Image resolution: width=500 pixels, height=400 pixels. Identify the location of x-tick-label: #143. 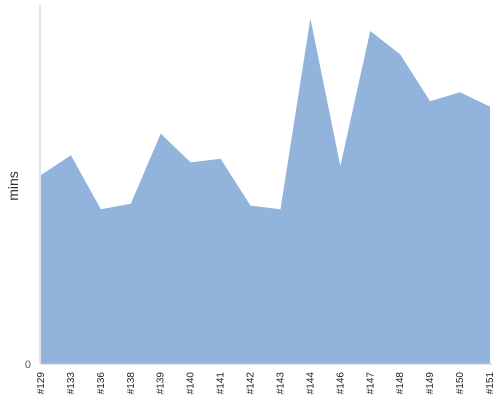
(280, 383).